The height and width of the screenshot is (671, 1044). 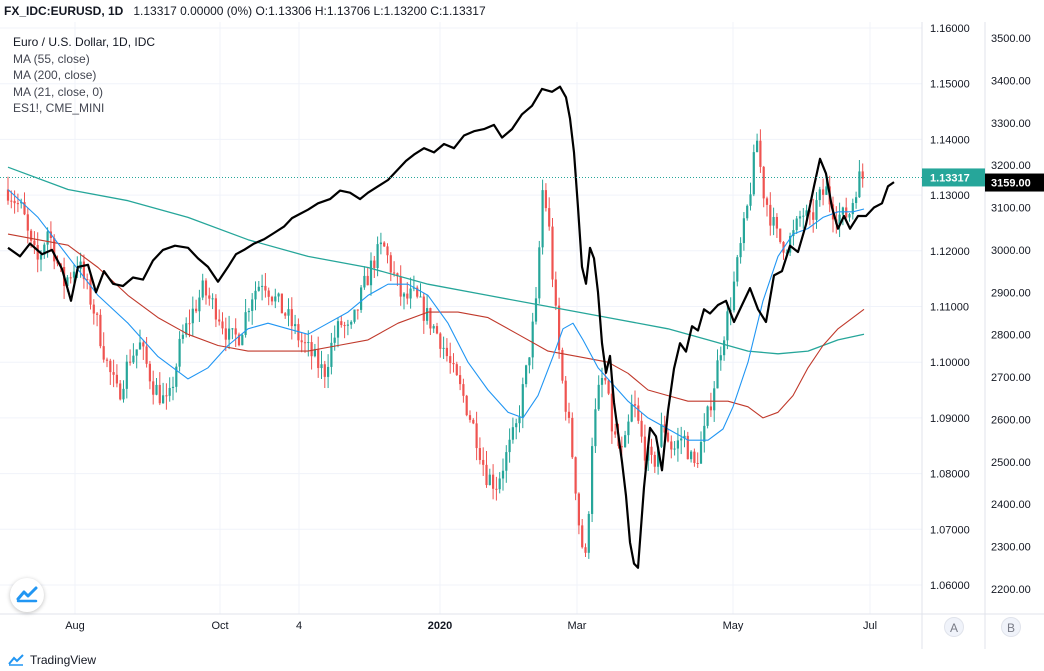 I want to click on footer: TradingView, so click(x=100, y=660).